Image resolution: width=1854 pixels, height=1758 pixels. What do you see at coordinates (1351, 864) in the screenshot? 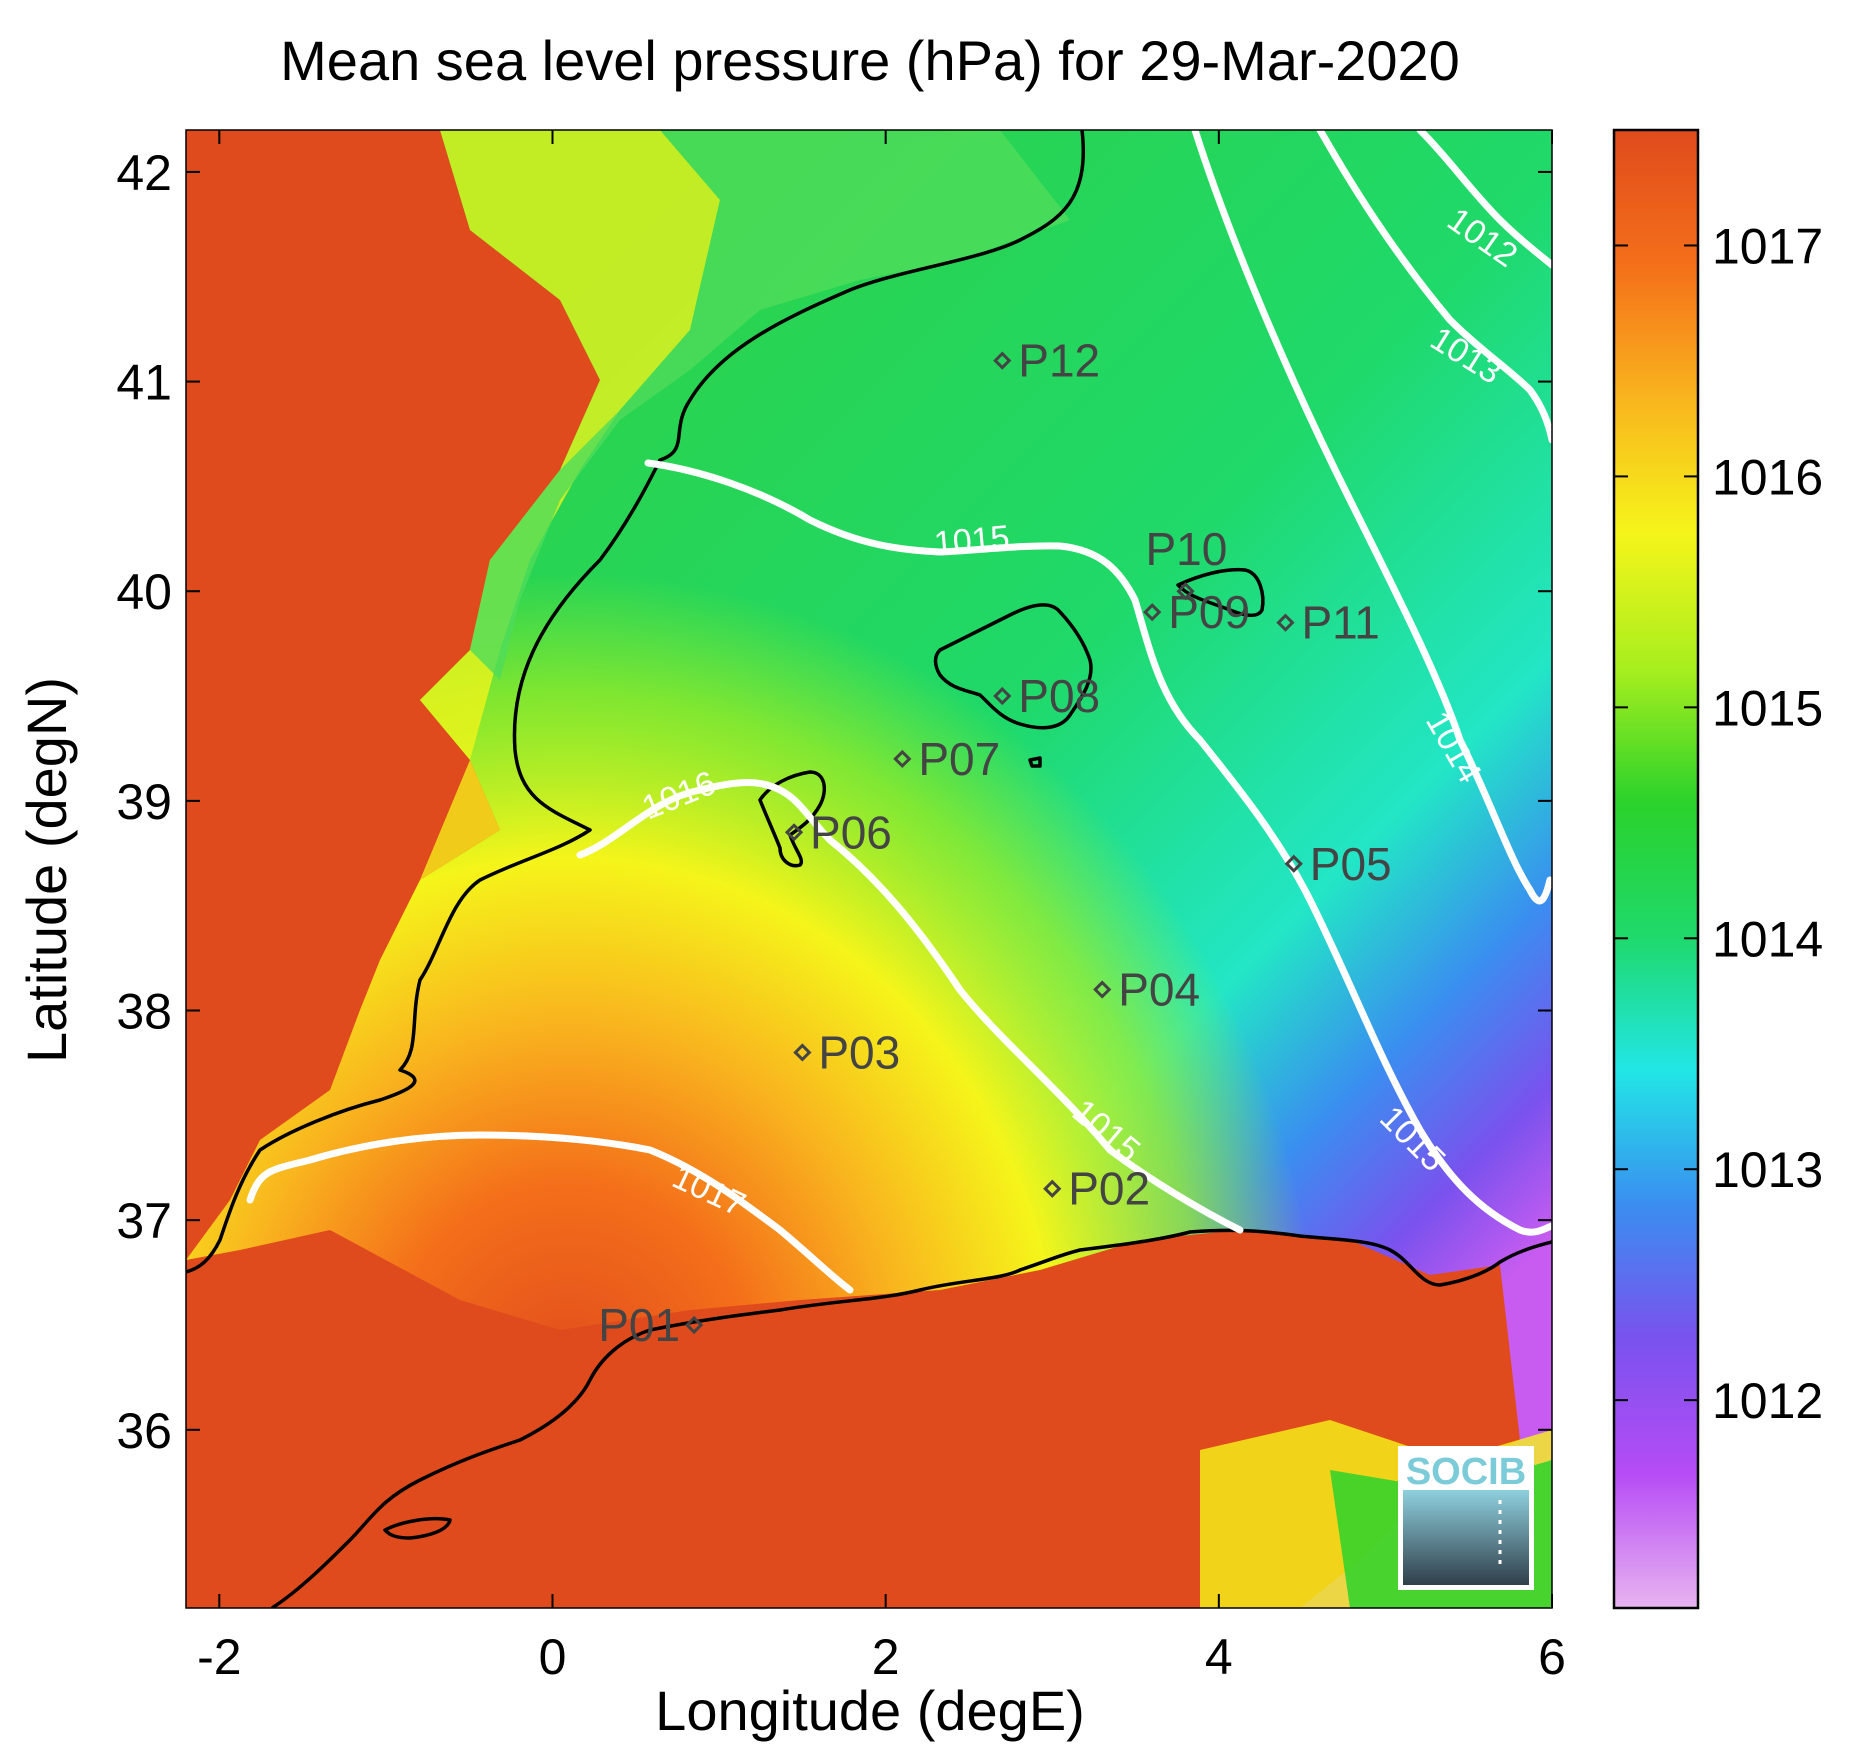
I see `station-label-p05: P05` at bounding box center [1351, 864].